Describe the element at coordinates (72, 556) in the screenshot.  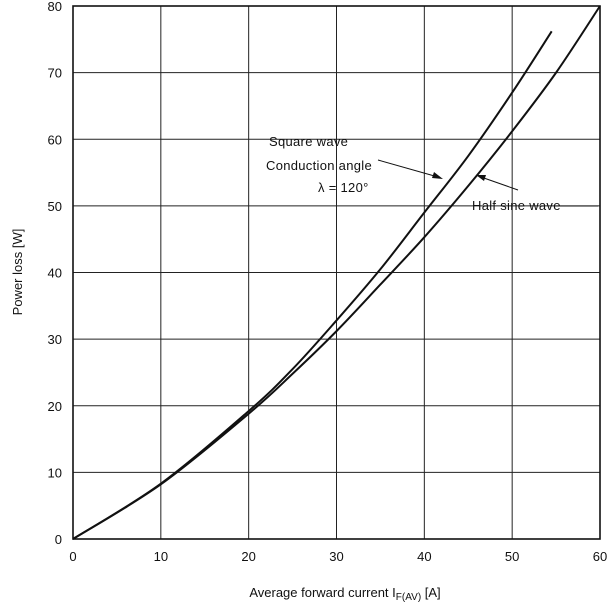
I see `x-tick-label: 0` at that location.